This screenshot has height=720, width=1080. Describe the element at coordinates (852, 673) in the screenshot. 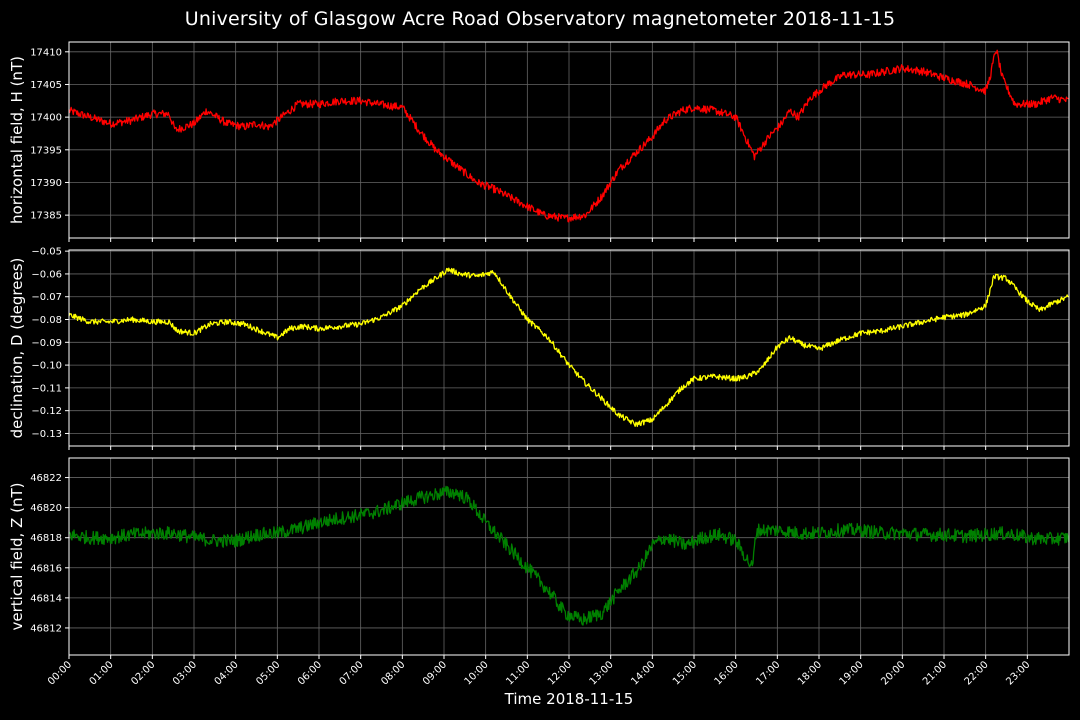

I see `x-tick-label: 19:00` at that location.